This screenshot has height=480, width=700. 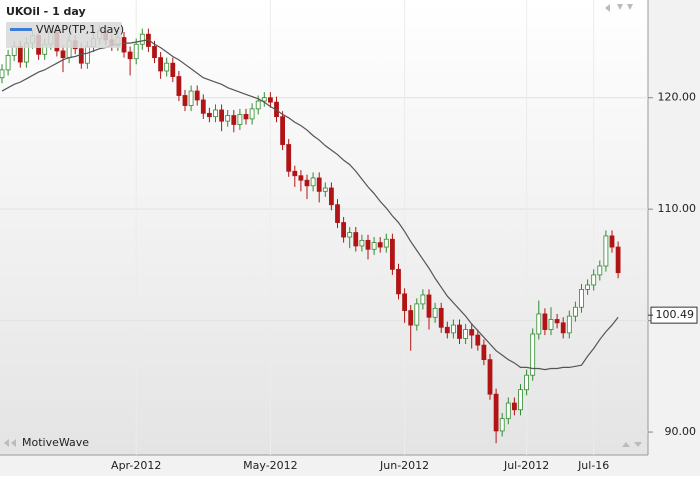 What do you see at coordinates (270, 465) in the screenshot?
I see `x-tick-label: May-2012` at bounding box center [270, 465].